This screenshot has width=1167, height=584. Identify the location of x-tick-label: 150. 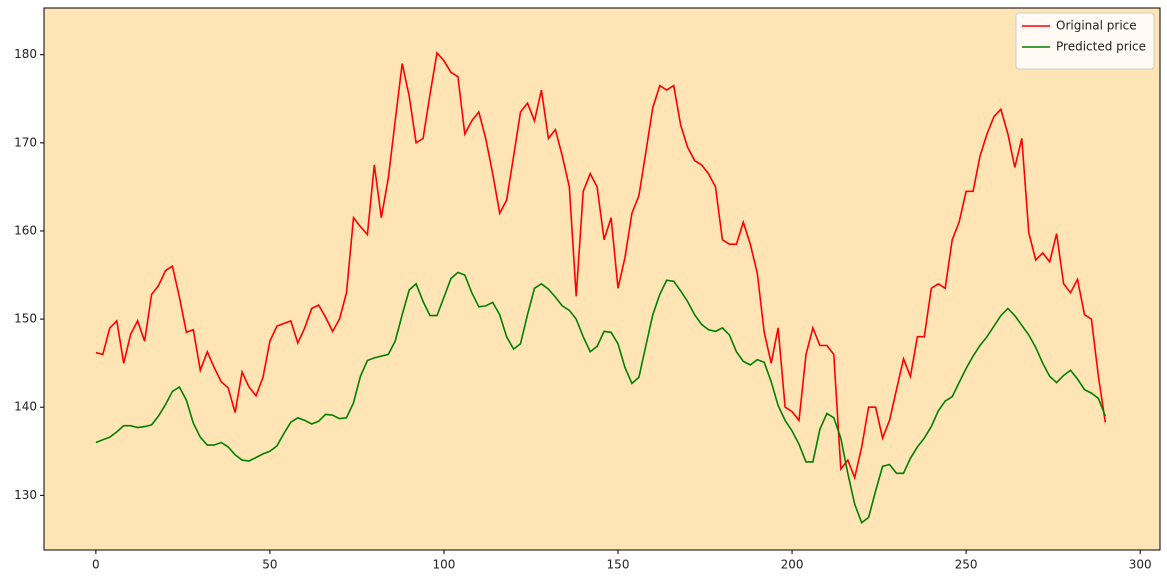
(618, 565).